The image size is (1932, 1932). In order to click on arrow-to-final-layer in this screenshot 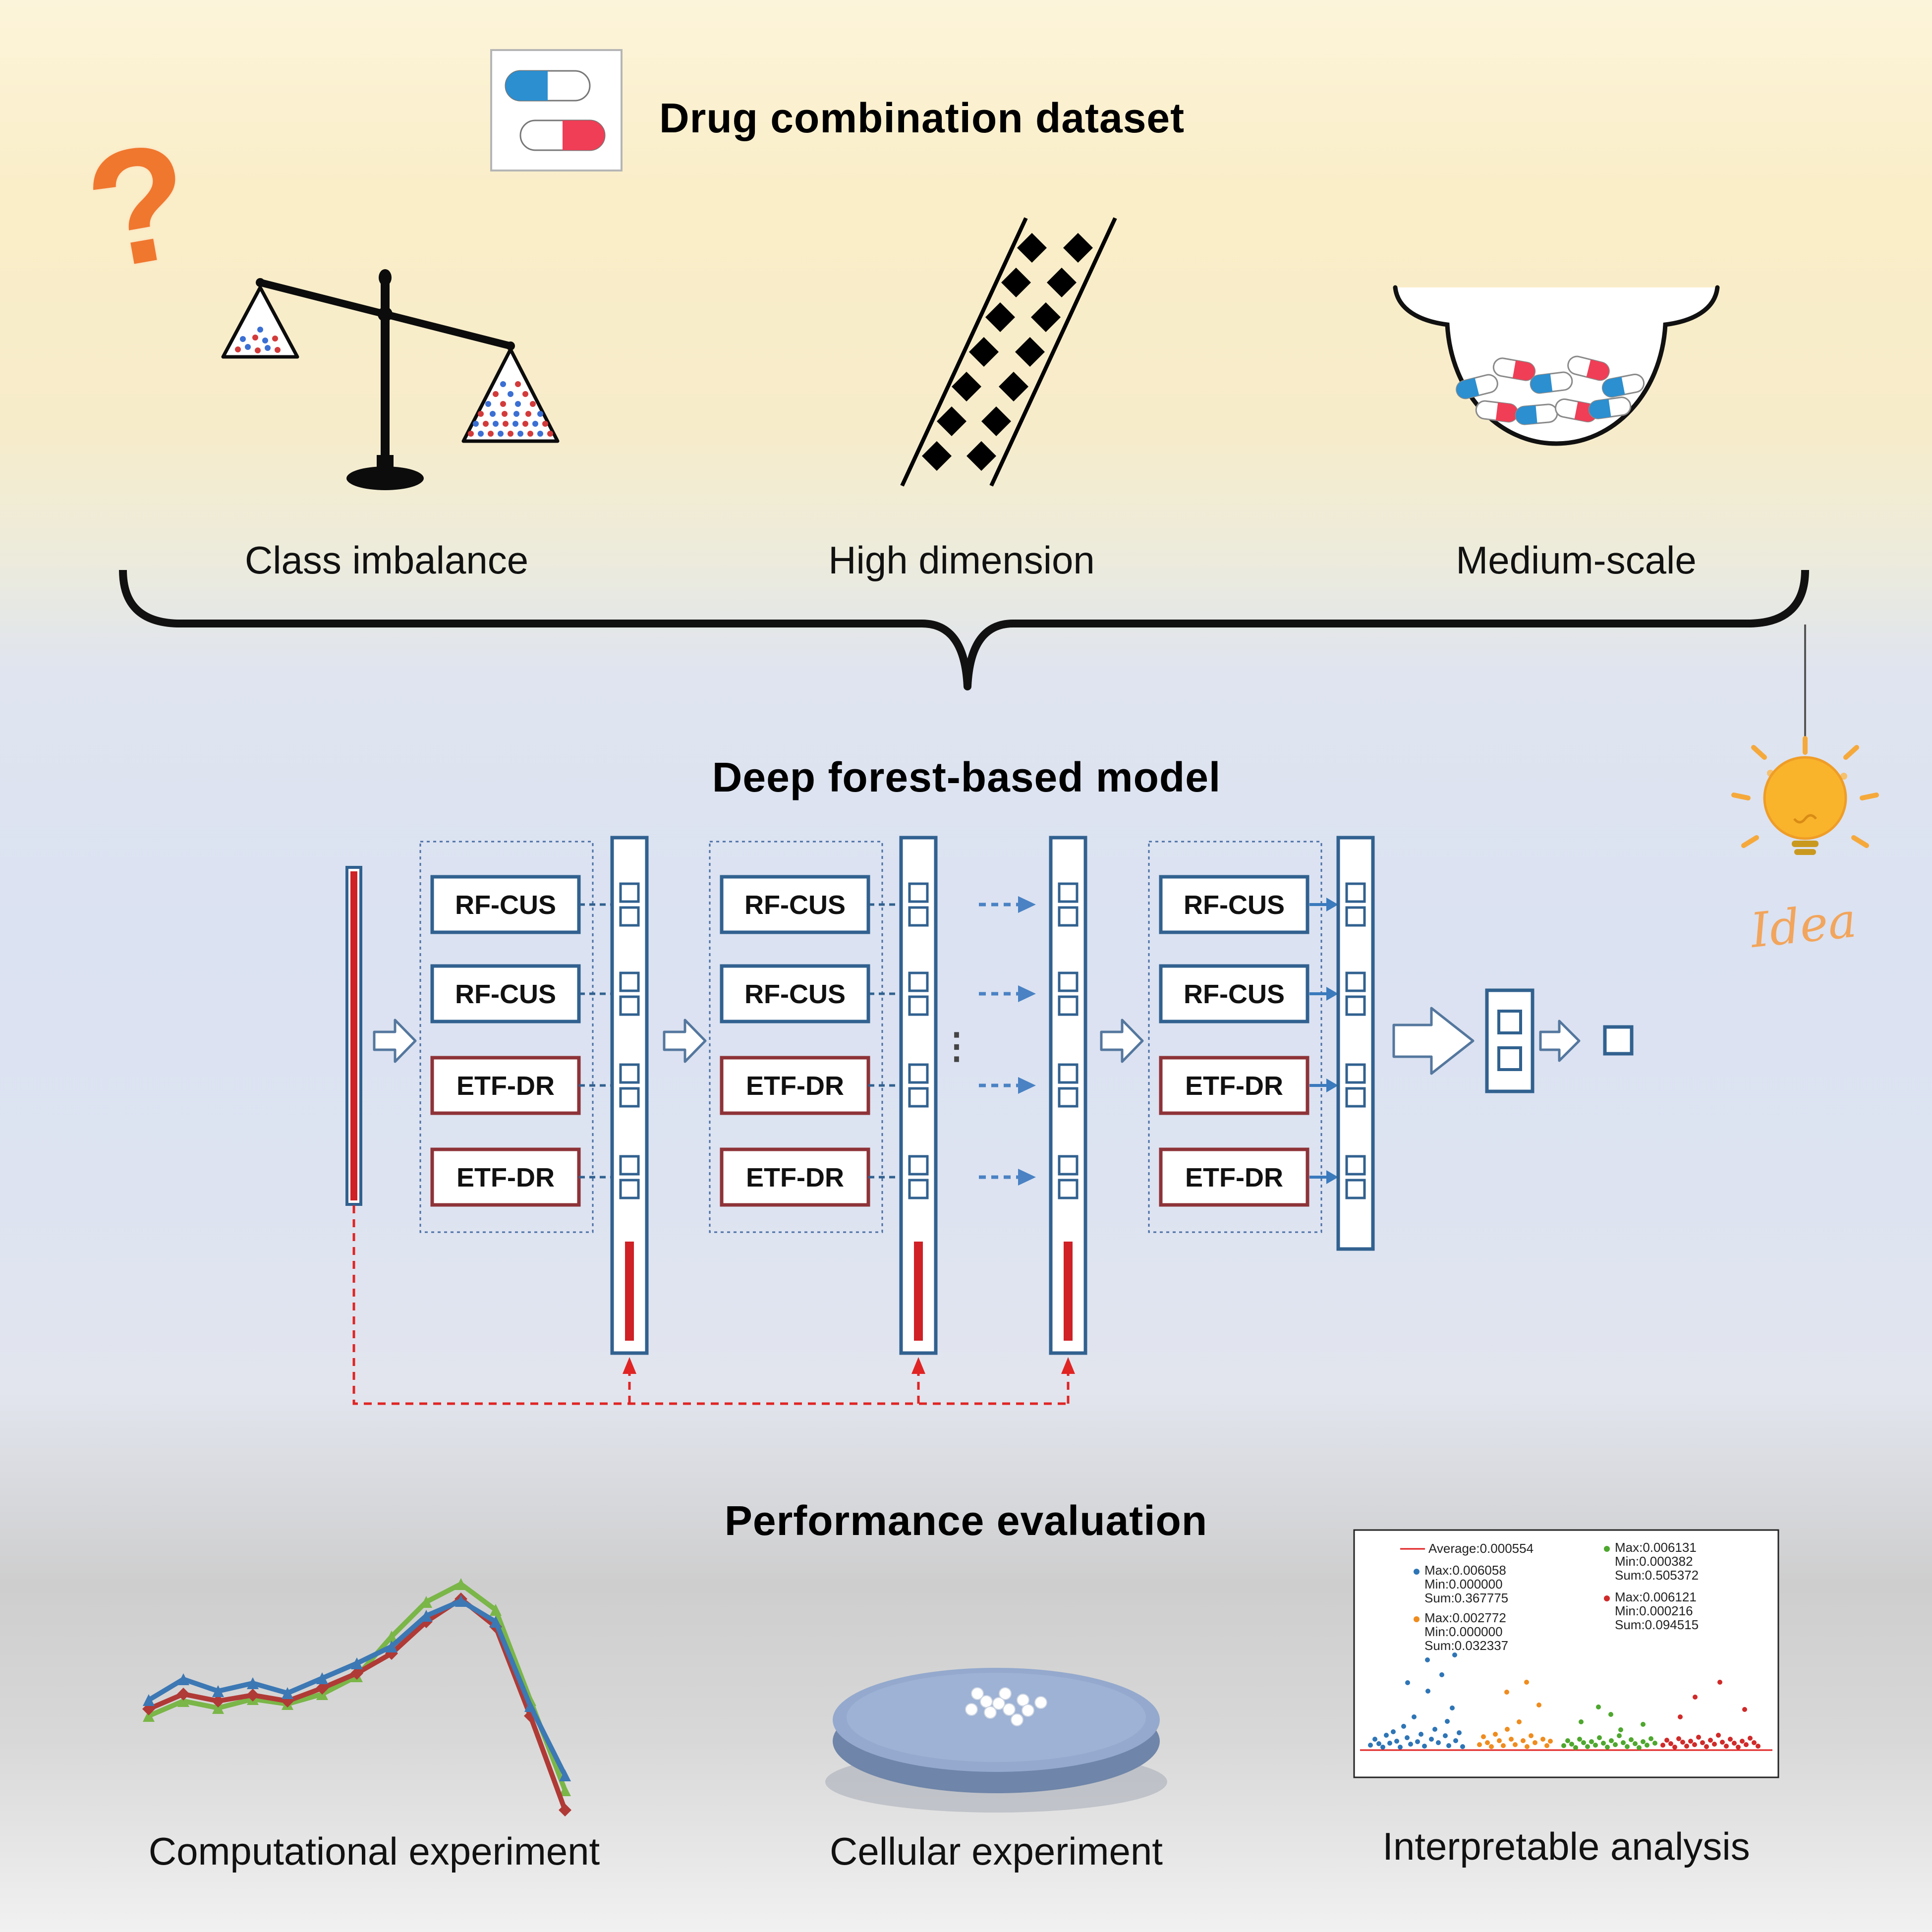, I will do `click(1122, 1041)`.